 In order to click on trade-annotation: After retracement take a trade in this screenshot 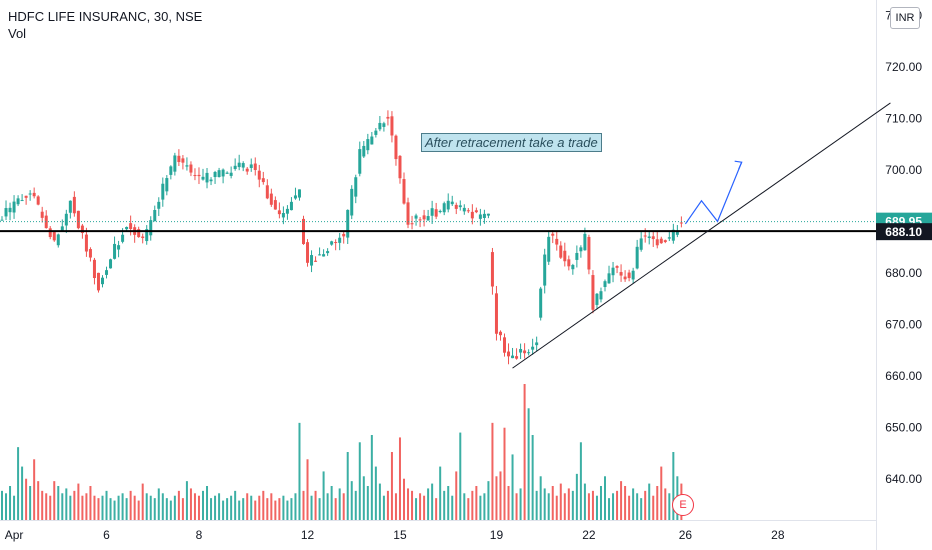, I will do `click(511, 142)`.